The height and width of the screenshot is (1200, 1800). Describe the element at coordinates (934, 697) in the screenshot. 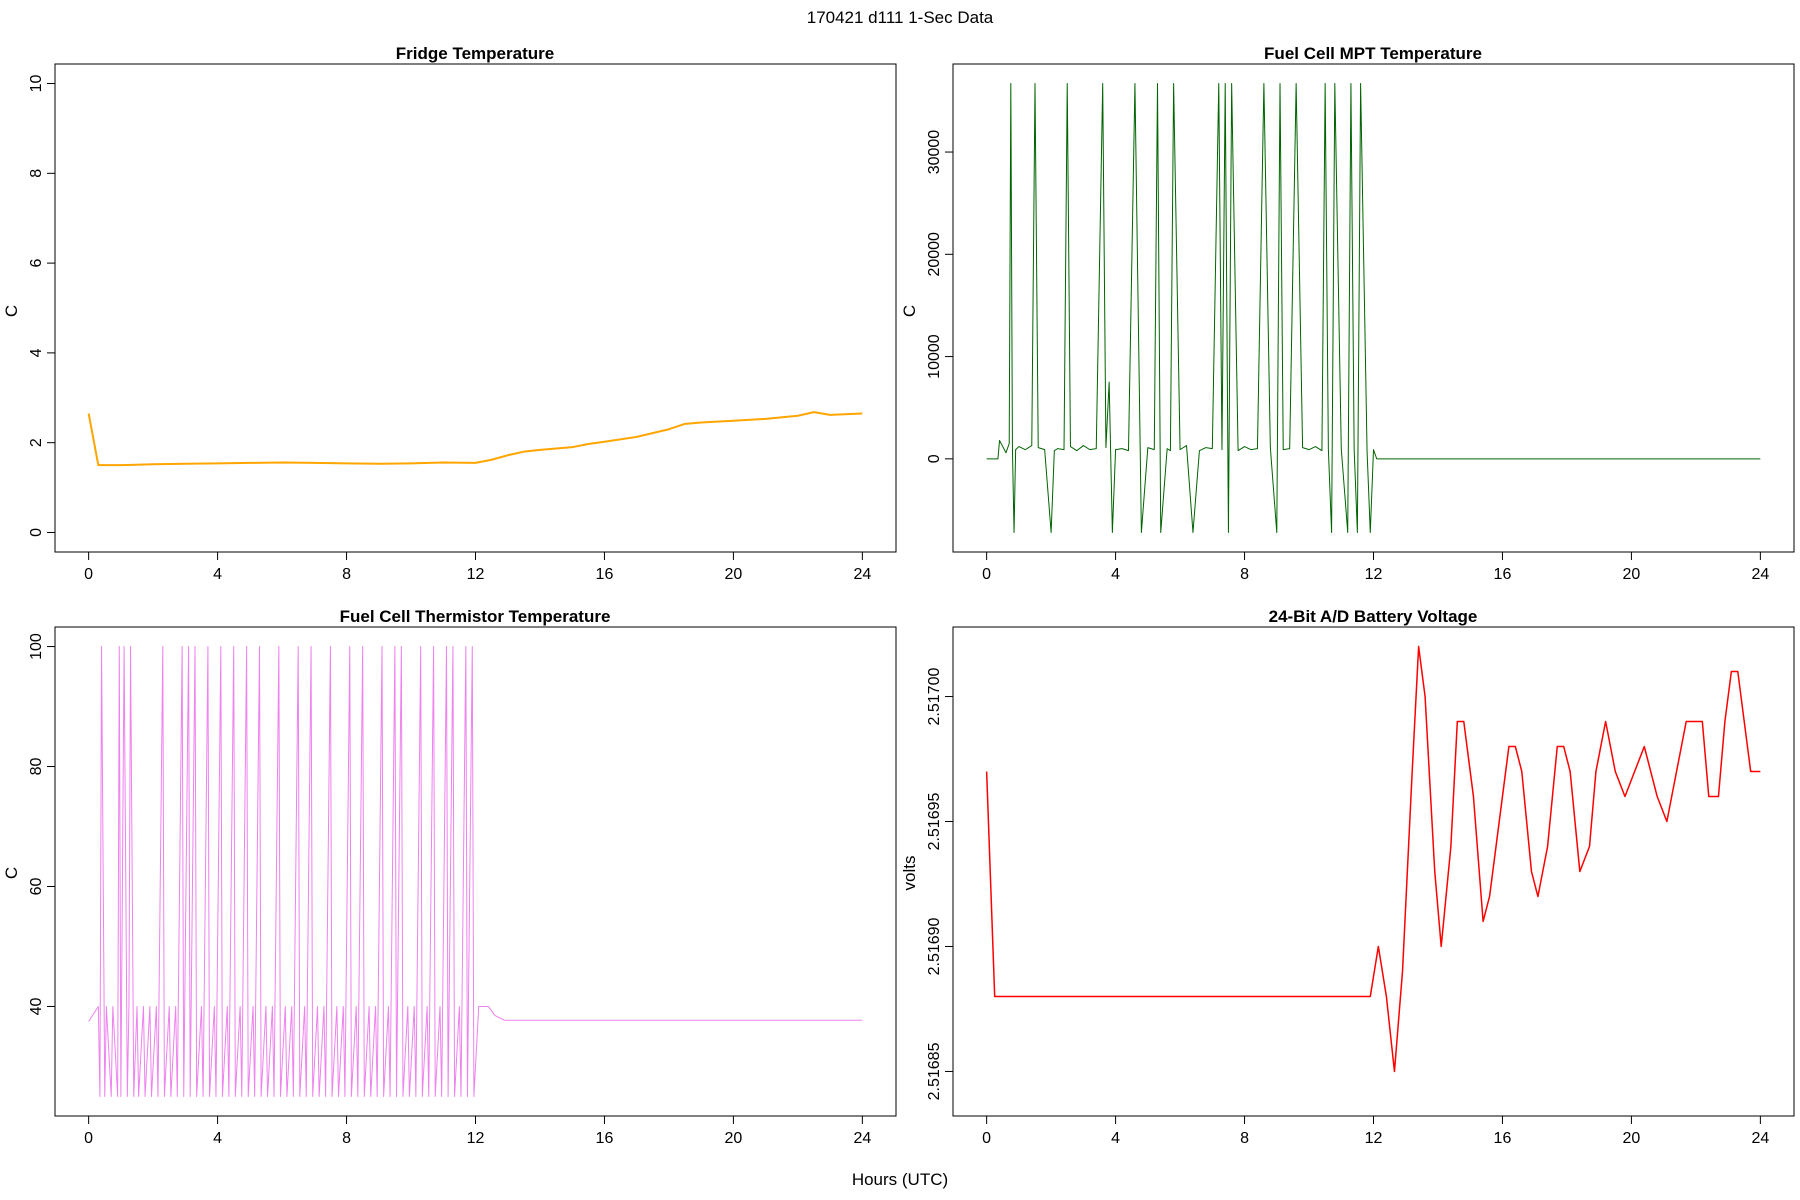

I see `y-tick-label: 2.51700` at that location.